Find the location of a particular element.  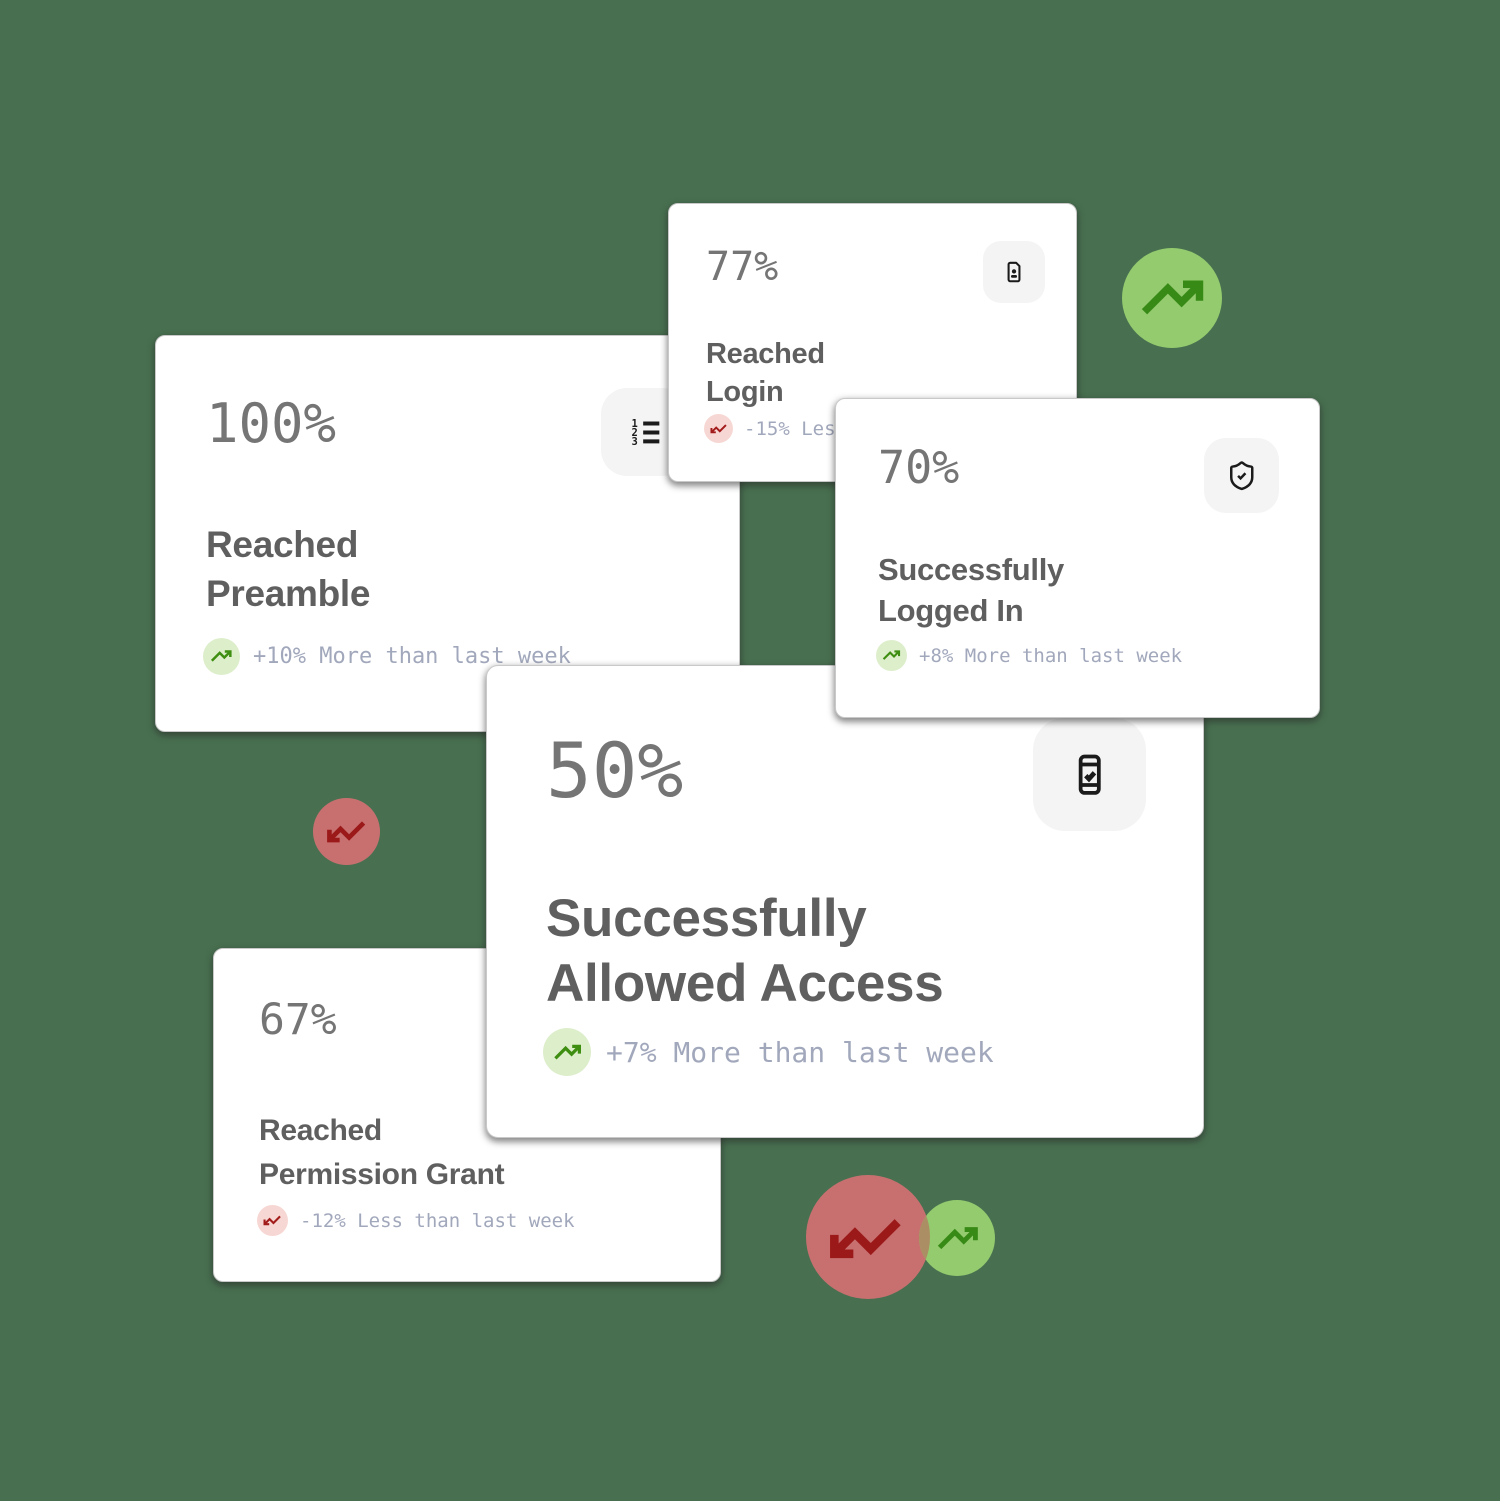

stat-title: Reached Preamble is located at coordinates (288, 569).